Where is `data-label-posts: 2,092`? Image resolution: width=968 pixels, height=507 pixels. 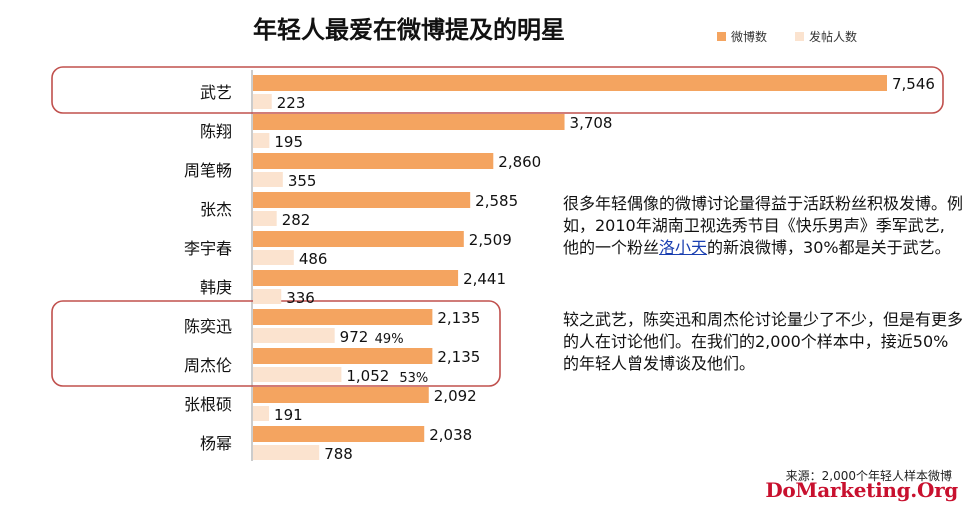
data-label-posts: 2,092 is located at coordinates (455, 396).